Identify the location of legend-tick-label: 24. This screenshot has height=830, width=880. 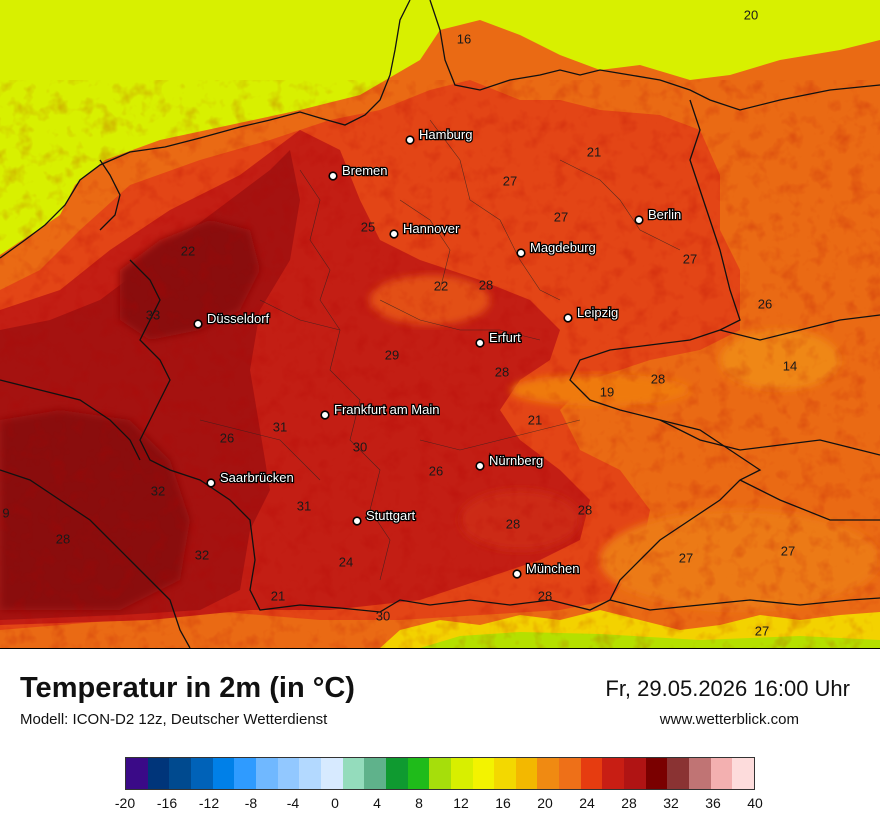
(587, 803).